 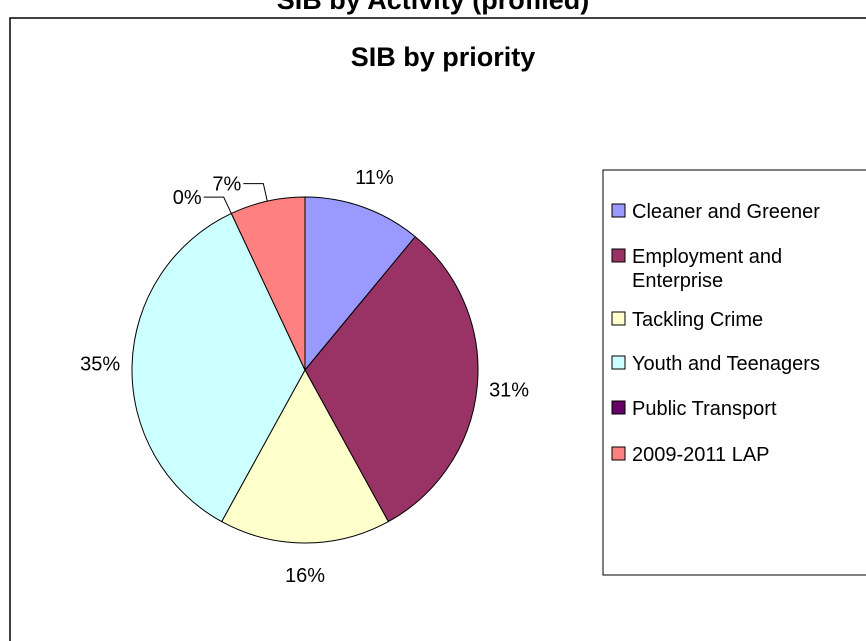 What do you see at coordinates (618, 210) in the screenshot?
I see `legend-swatch-cleaner-and-greener` at bounding box center [618, 210].